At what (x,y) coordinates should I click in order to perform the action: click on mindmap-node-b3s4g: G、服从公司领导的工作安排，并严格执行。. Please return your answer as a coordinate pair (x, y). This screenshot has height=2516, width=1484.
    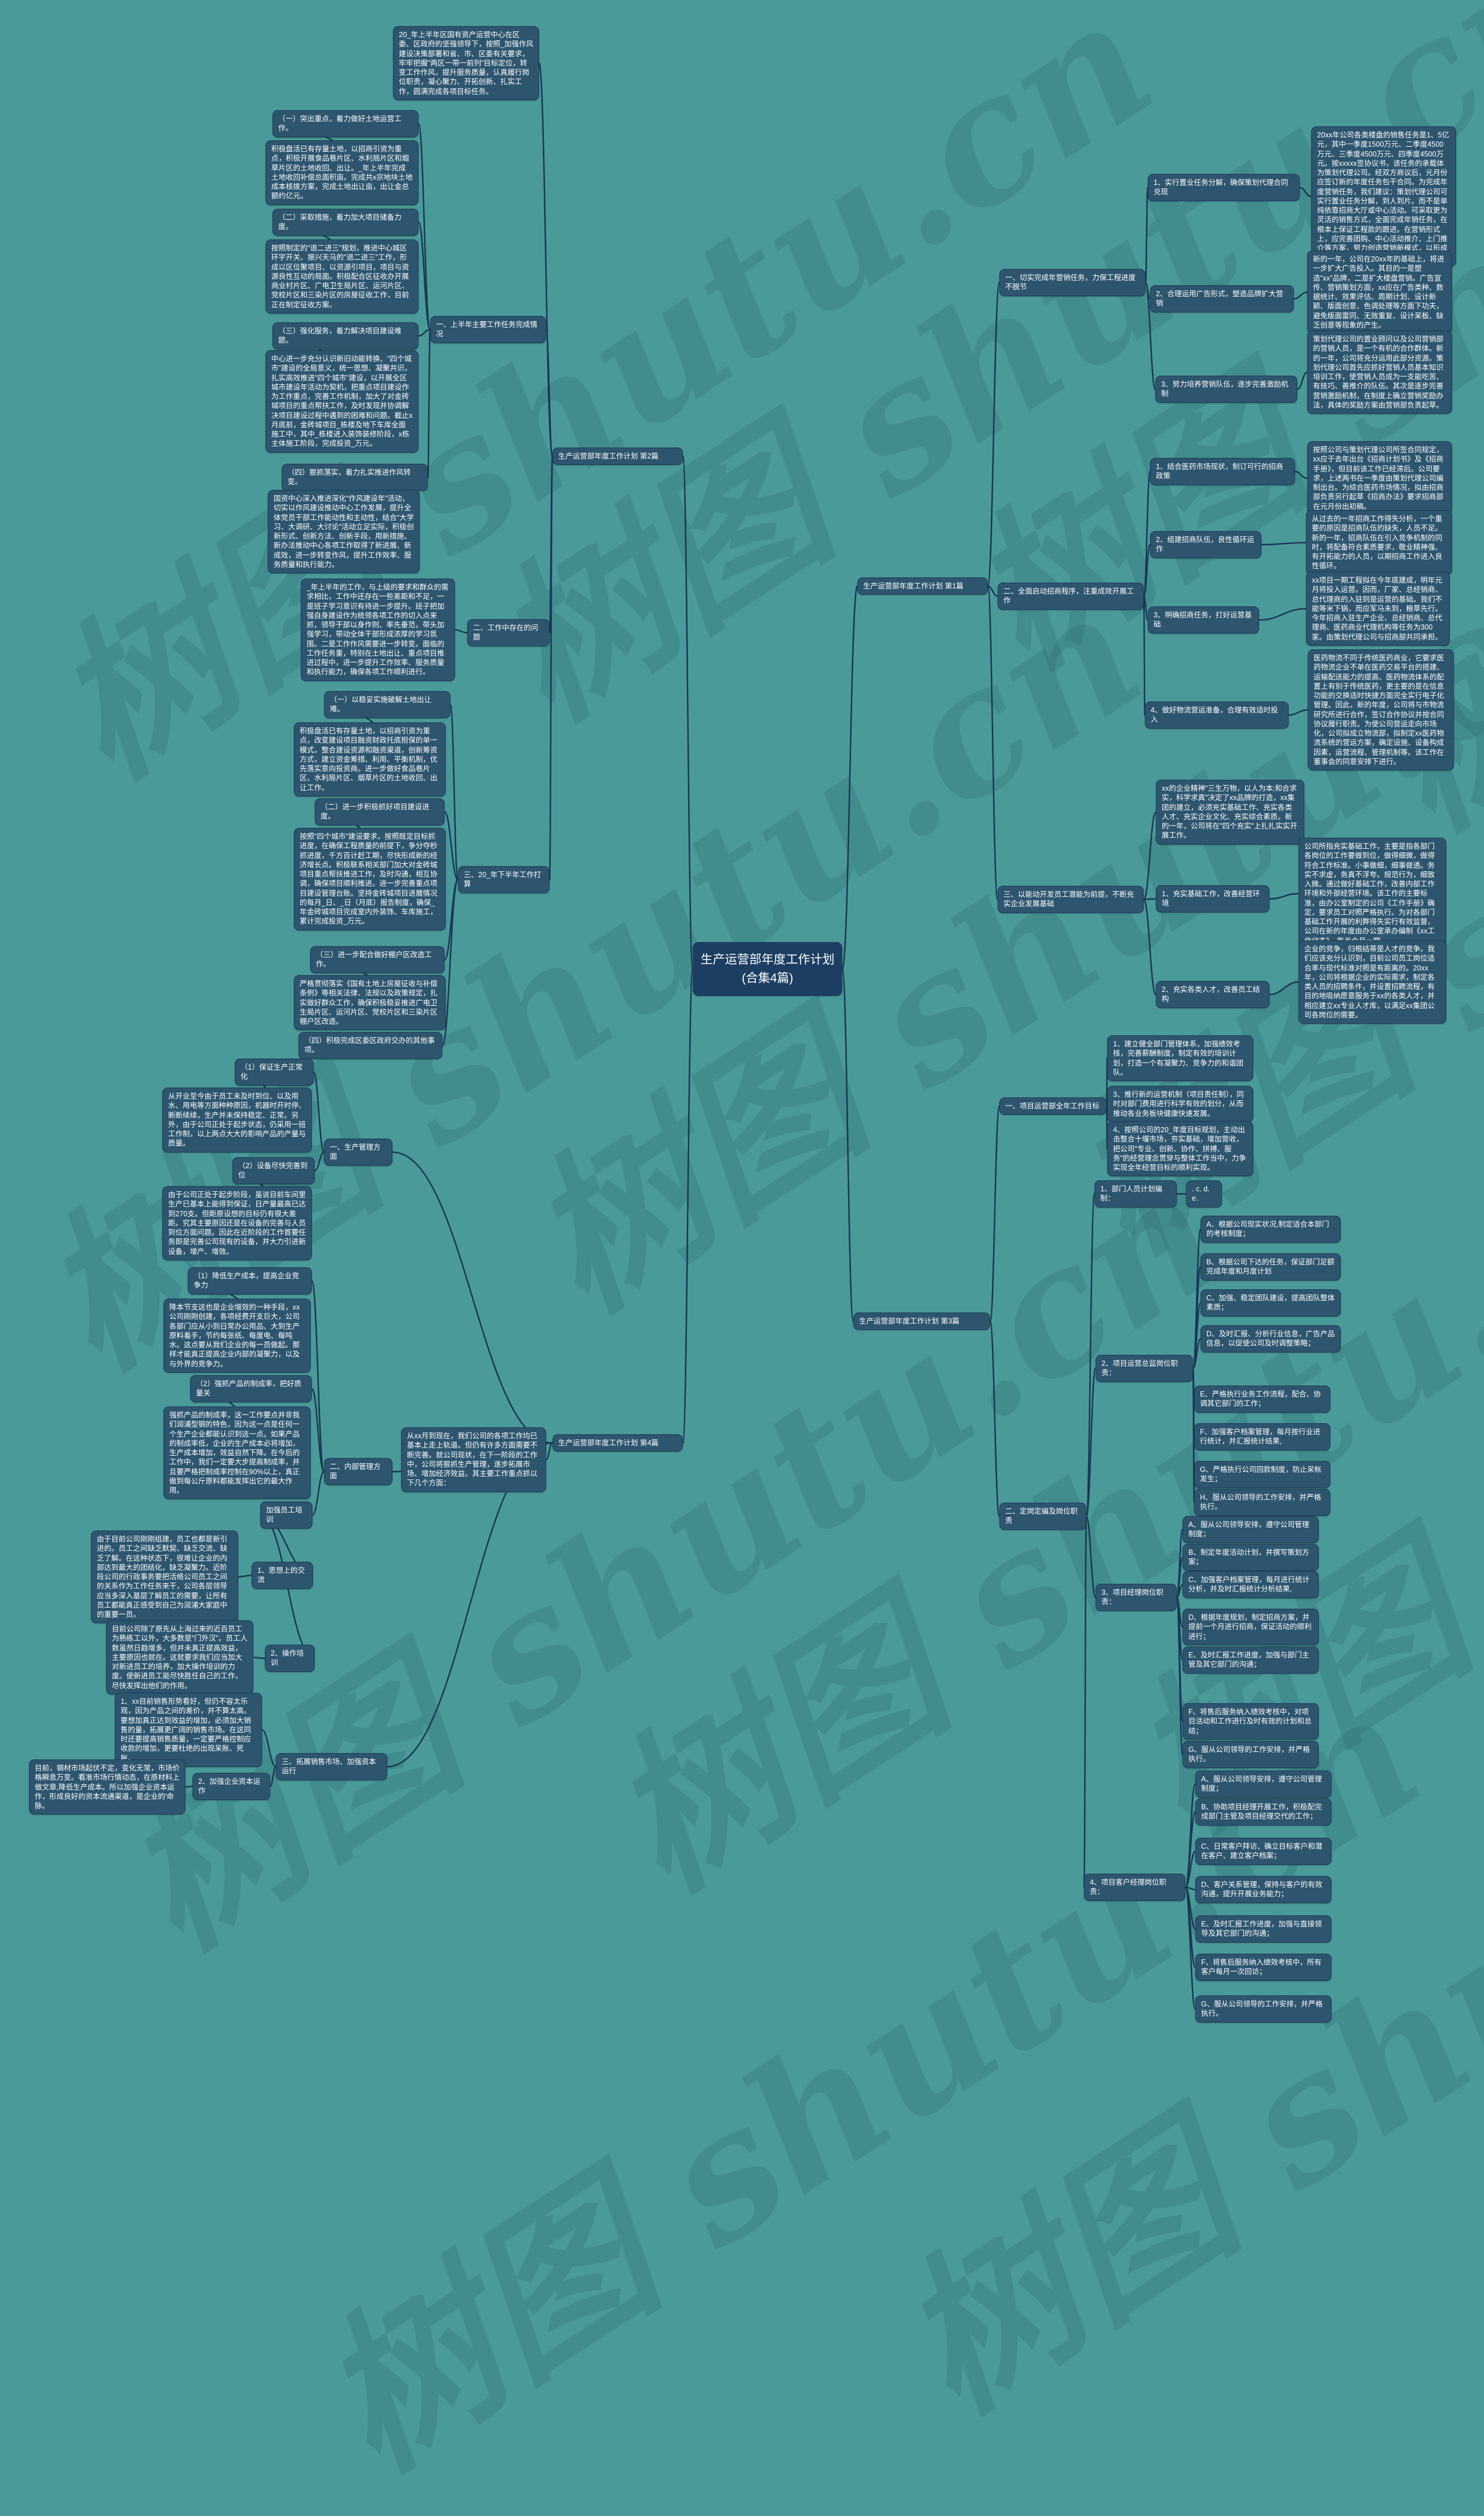
    Looking at the image, I should click on (1264, 2009).